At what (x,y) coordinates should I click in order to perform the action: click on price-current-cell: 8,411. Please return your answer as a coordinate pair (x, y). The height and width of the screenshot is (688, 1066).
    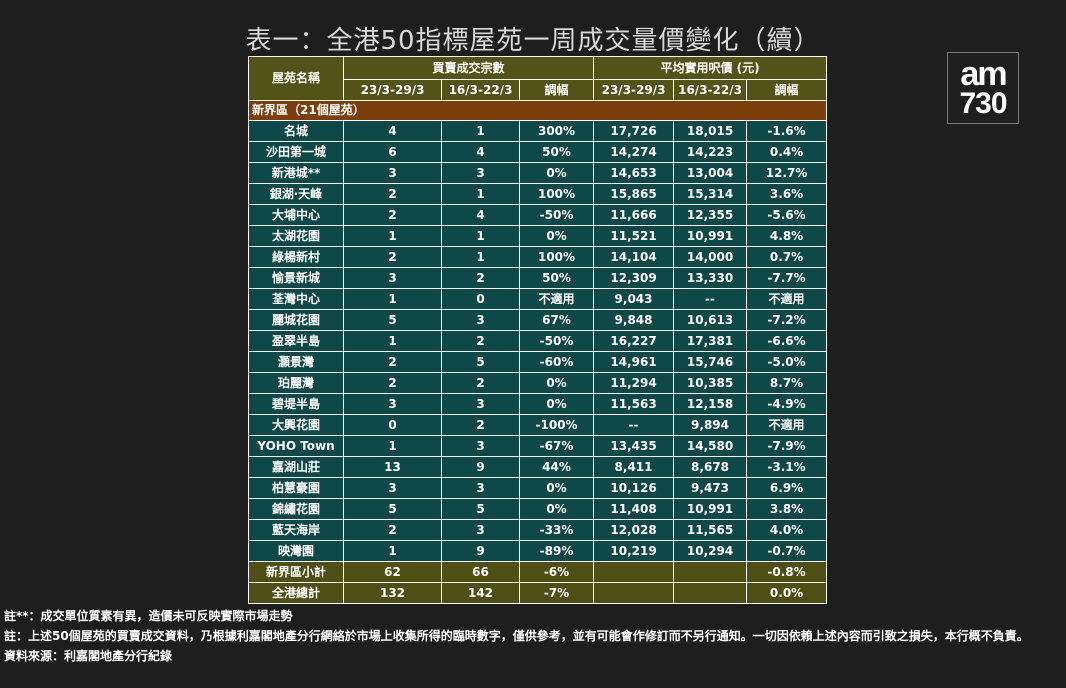
    Looking at the image, I should click on (634, 467).